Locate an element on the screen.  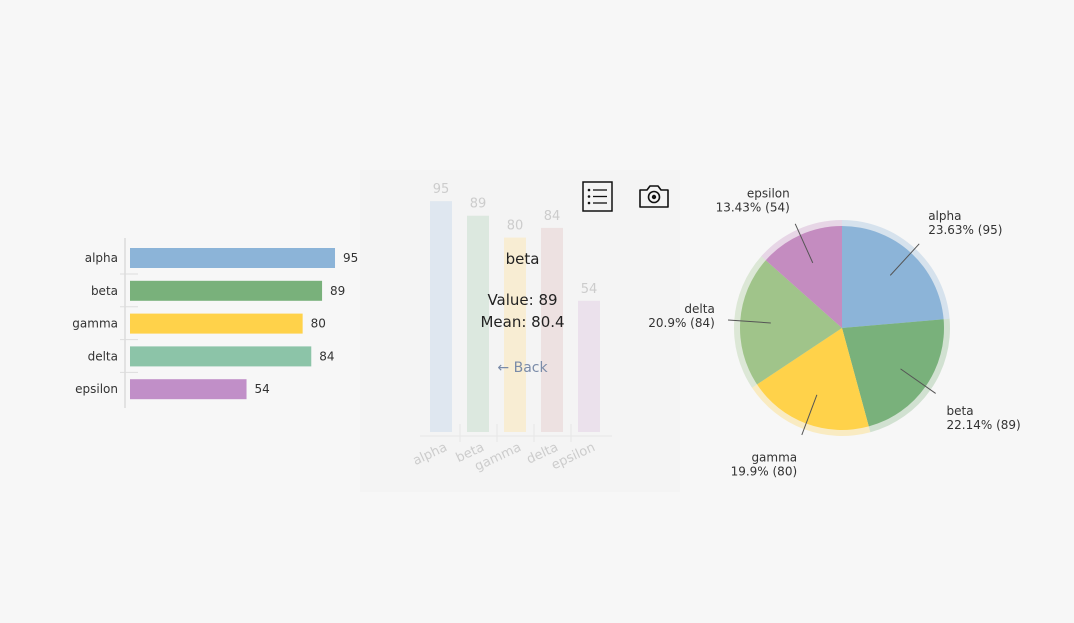
slice-epsilon is located at coordinates (803, 277).